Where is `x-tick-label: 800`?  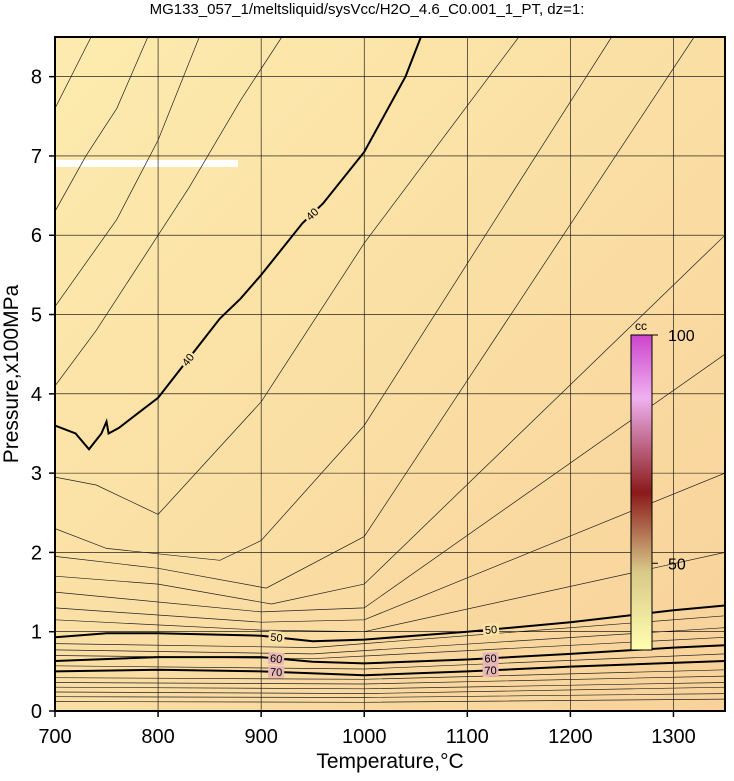 x-tick-label: 800 is located at coordinates (157, 737).